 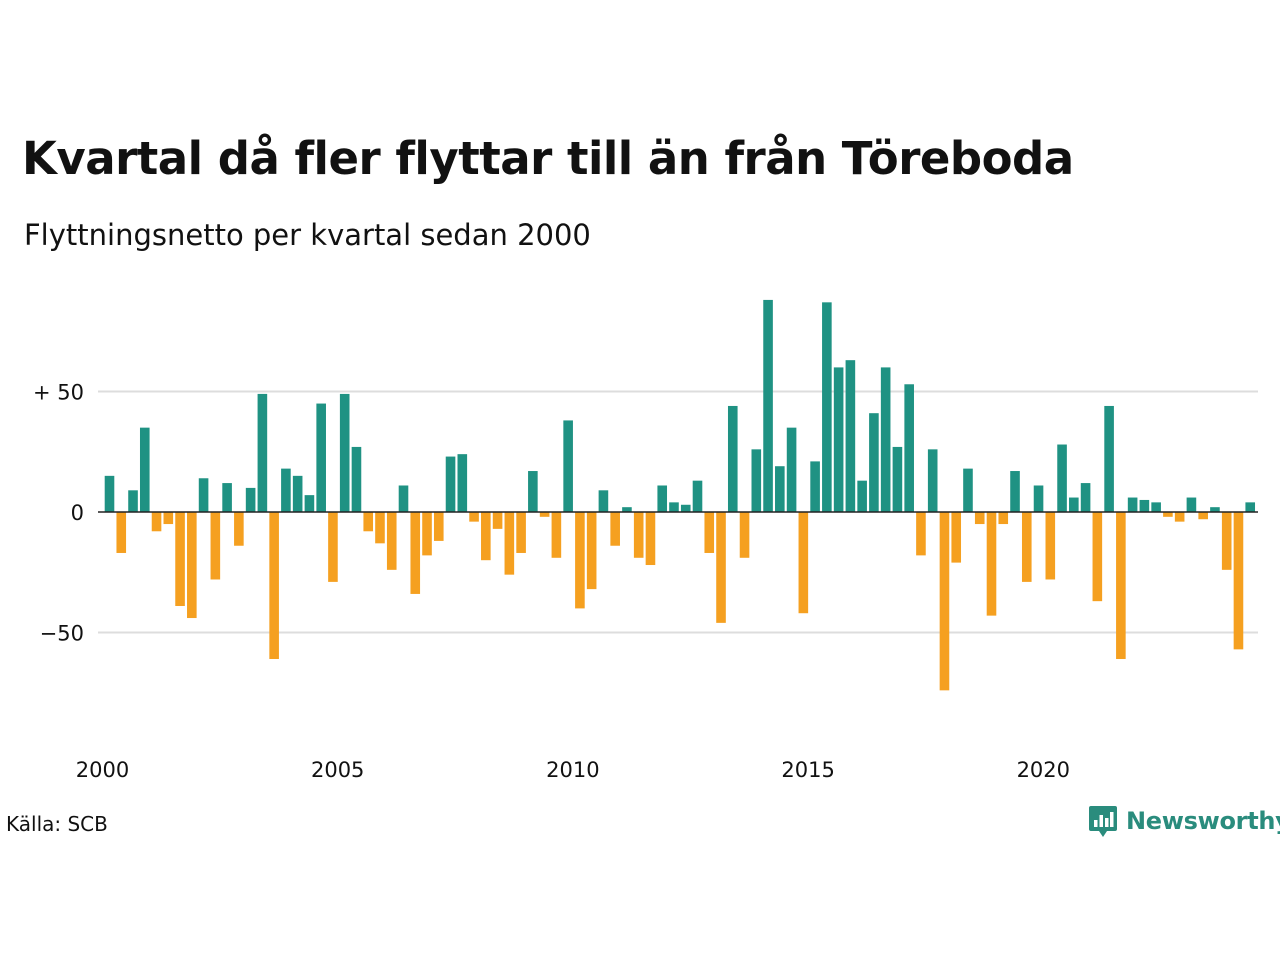 I want to click on x-tick-label: 2020, so click(x=1043, y=770).